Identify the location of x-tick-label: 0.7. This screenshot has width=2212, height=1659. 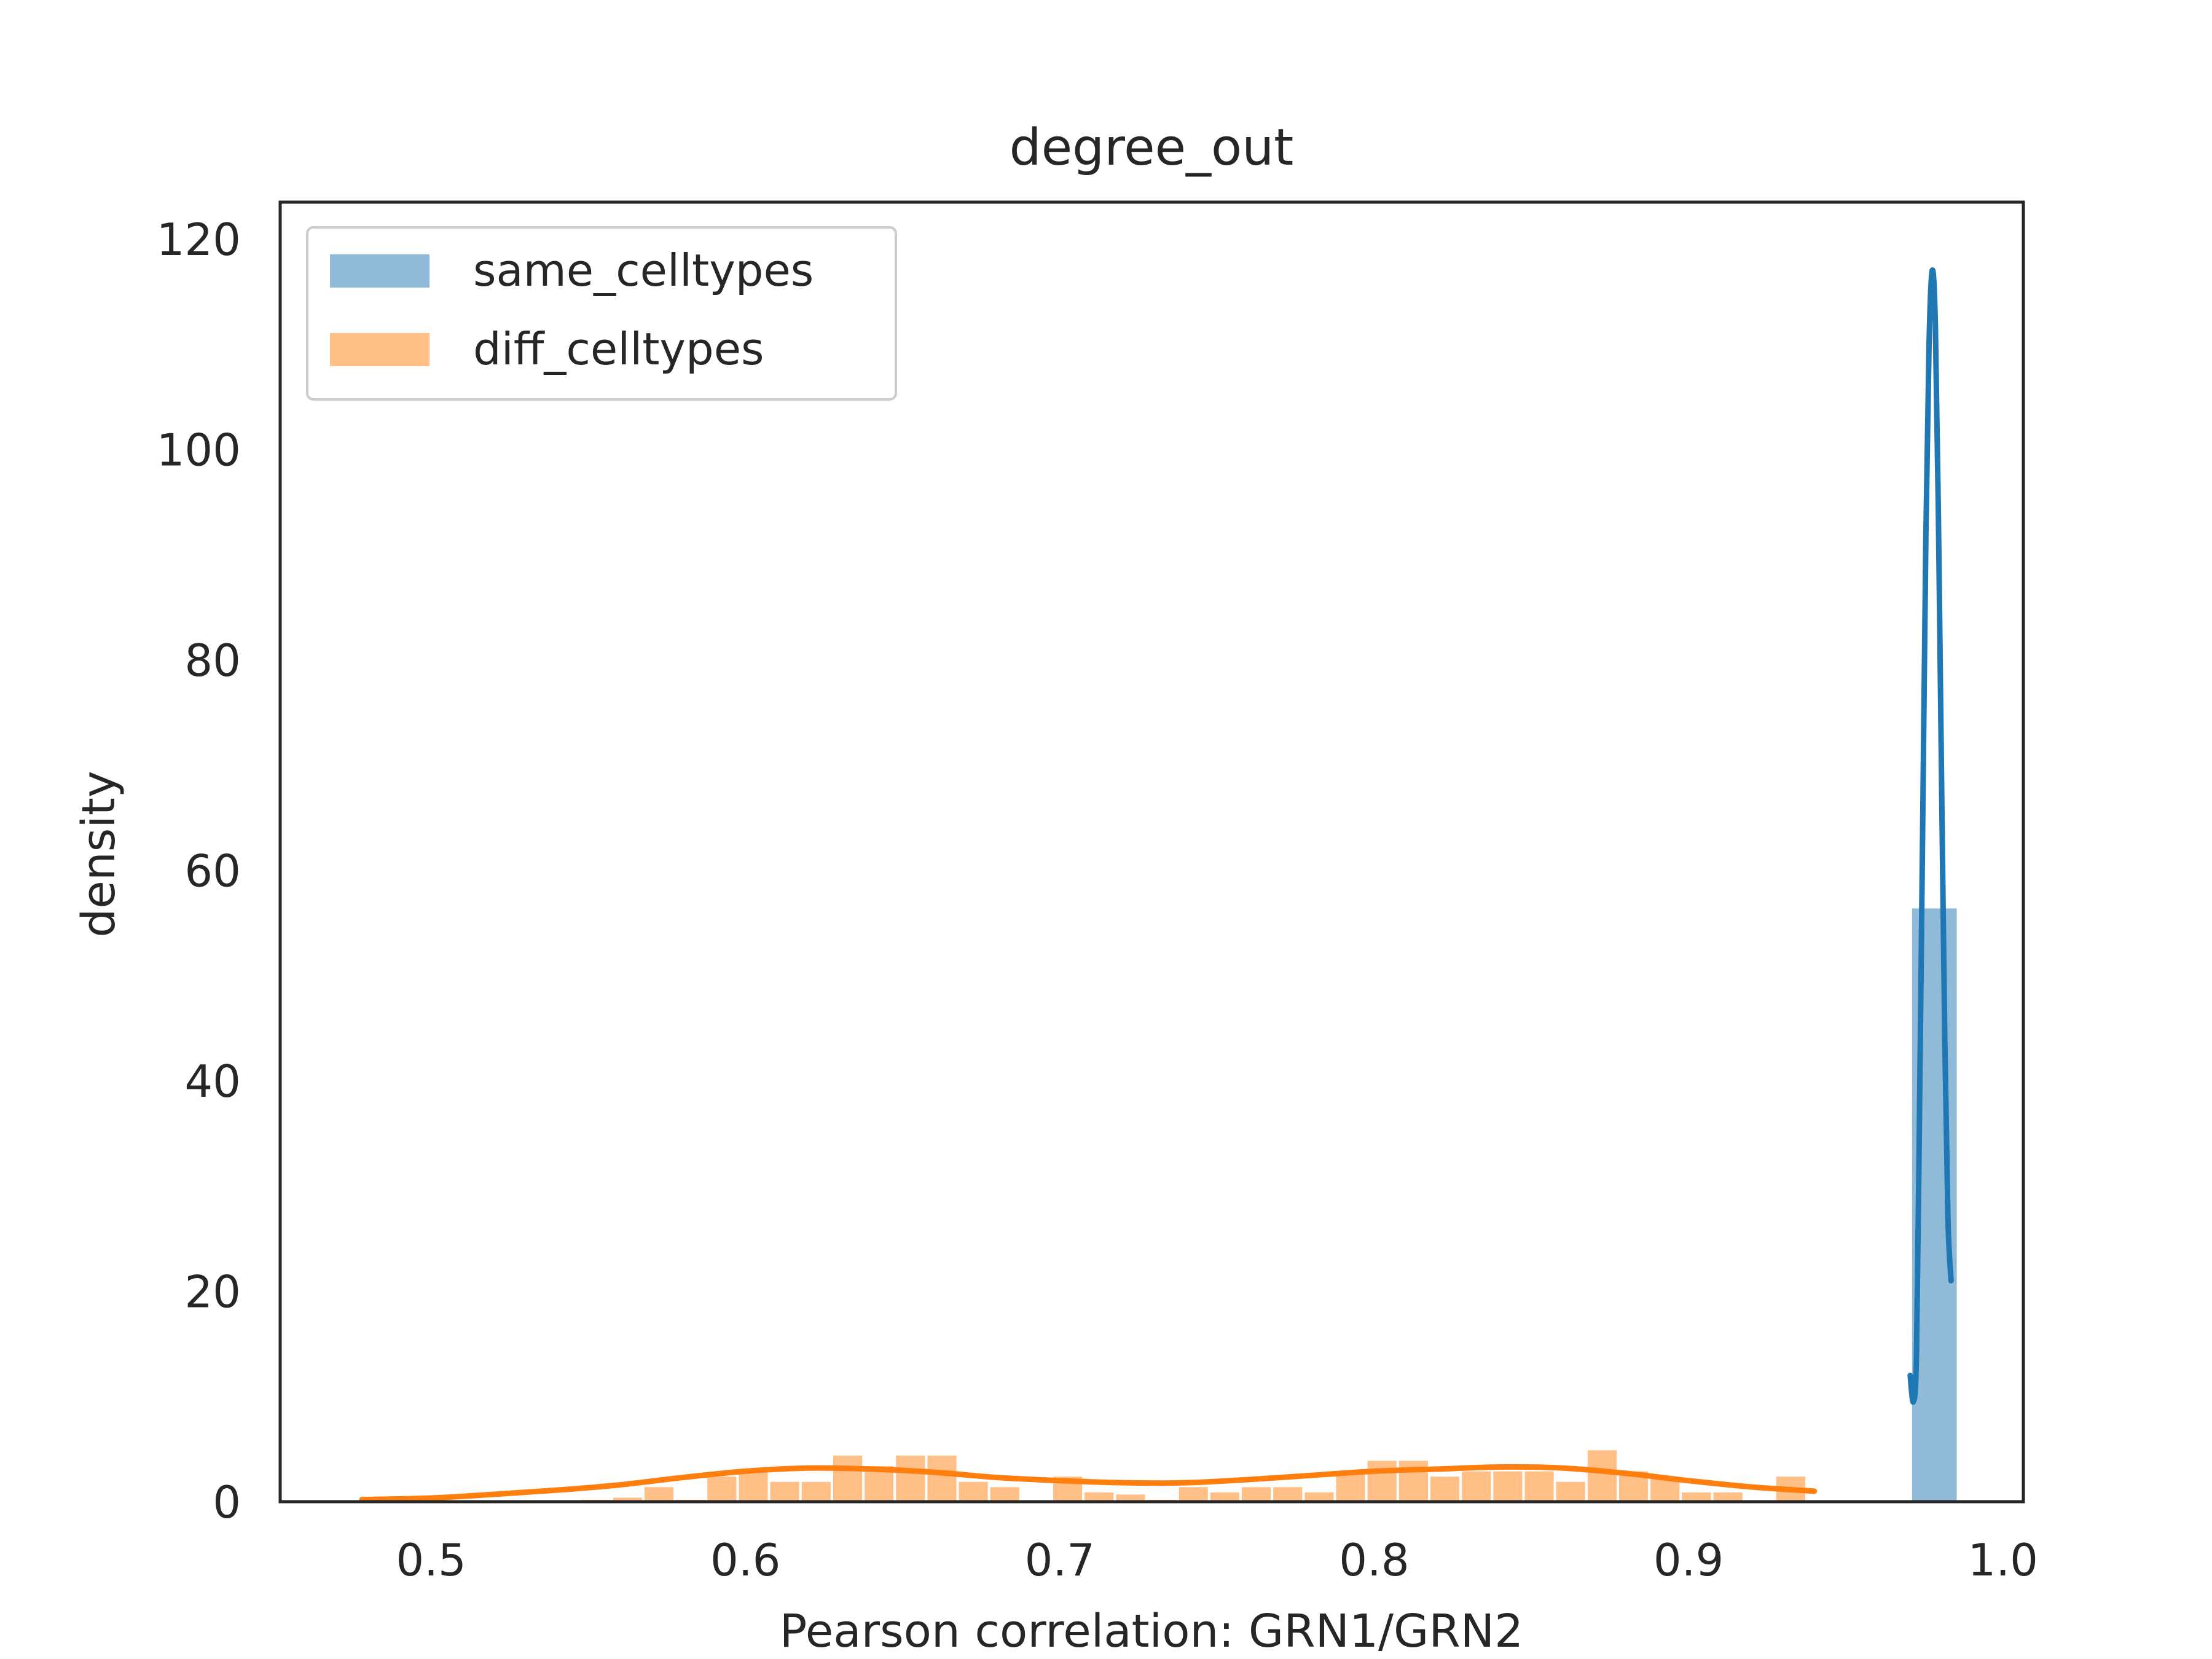
(1060, 1560).